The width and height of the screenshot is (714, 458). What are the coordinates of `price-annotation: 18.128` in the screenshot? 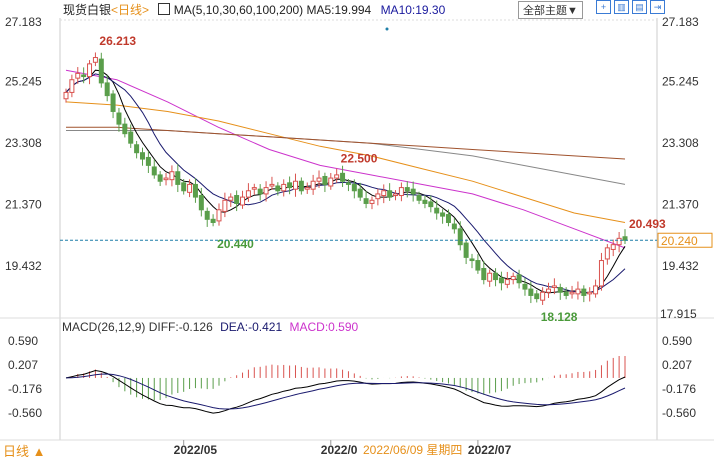 It's located at (559, 317).